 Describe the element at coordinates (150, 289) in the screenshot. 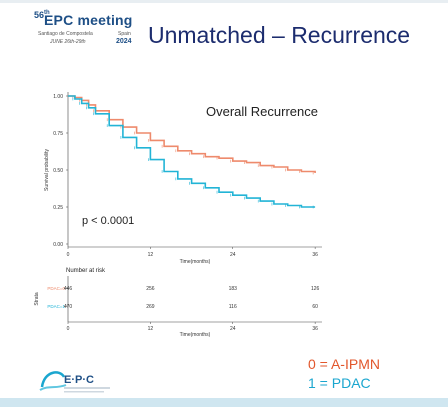

I see `risk-cell: 256` at that location.